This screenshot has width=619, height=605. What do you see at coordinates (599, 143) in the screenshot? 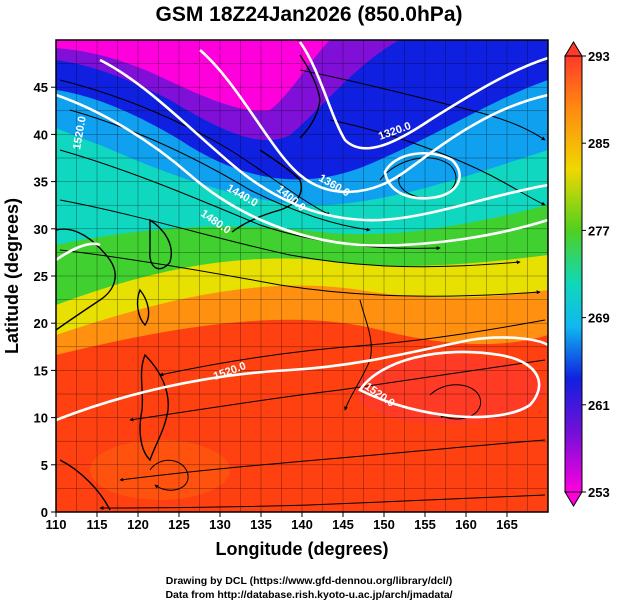
I see `colorbar-tick-label: 285` at bounding box center [599, 143].